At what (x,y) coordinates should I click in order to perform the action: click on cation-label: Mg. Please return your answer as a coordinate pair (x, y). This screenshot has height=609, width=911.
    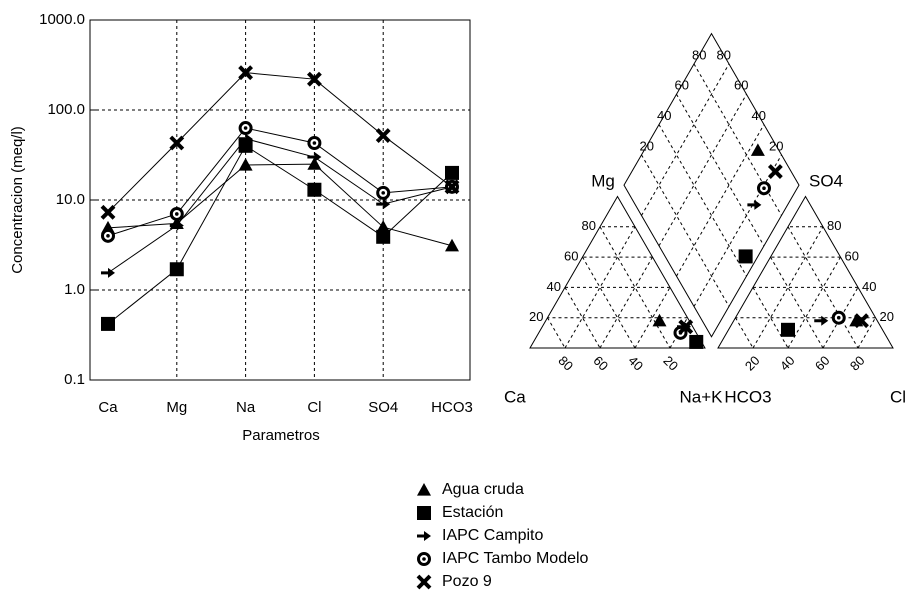
    Looking at the image, I should click on (603, 180).